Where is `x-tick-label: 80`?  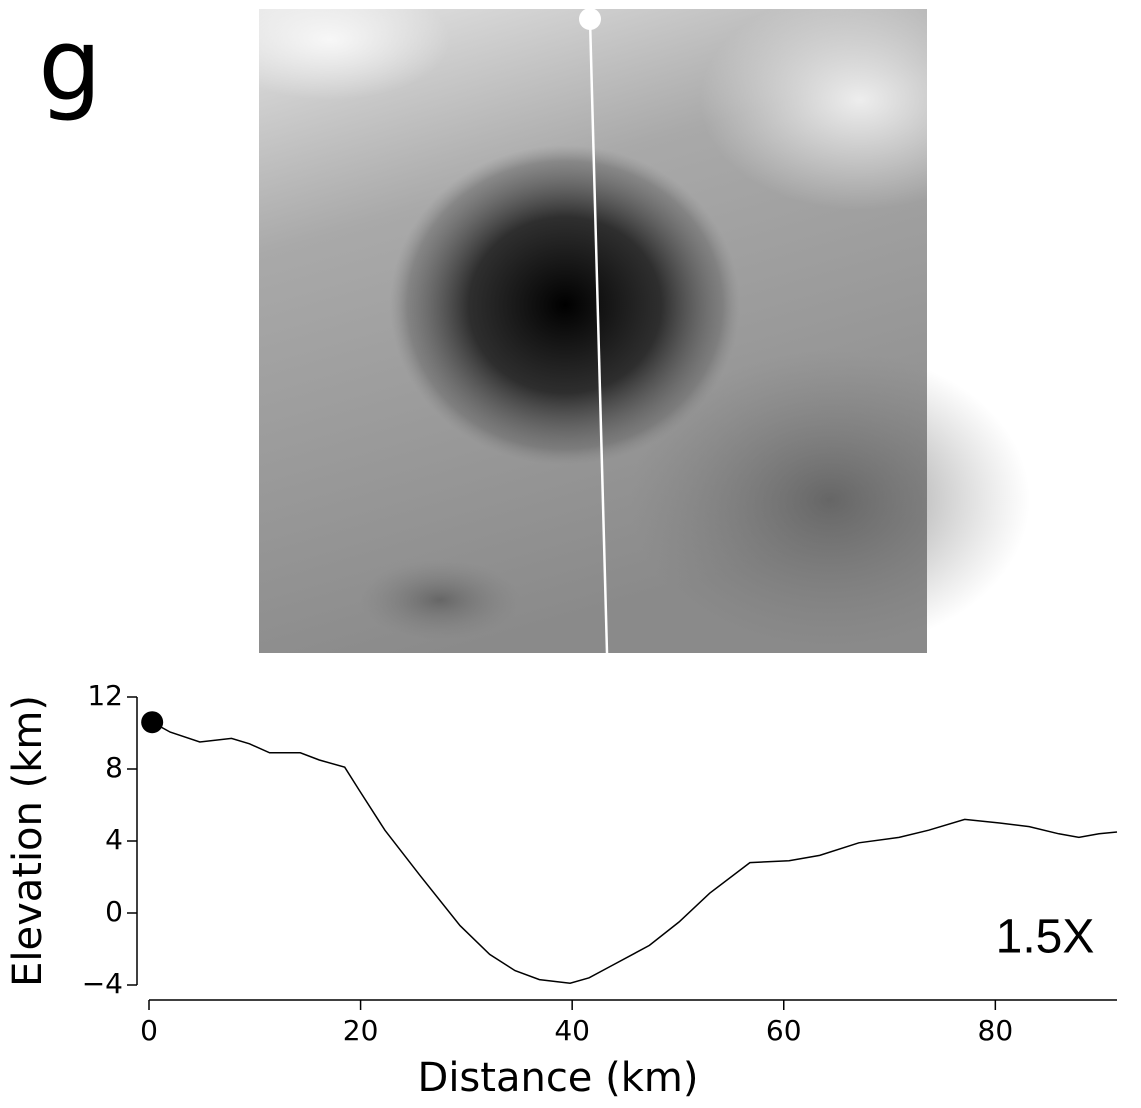
x-tick-label: 80 is located at coordinates (996, 1030).